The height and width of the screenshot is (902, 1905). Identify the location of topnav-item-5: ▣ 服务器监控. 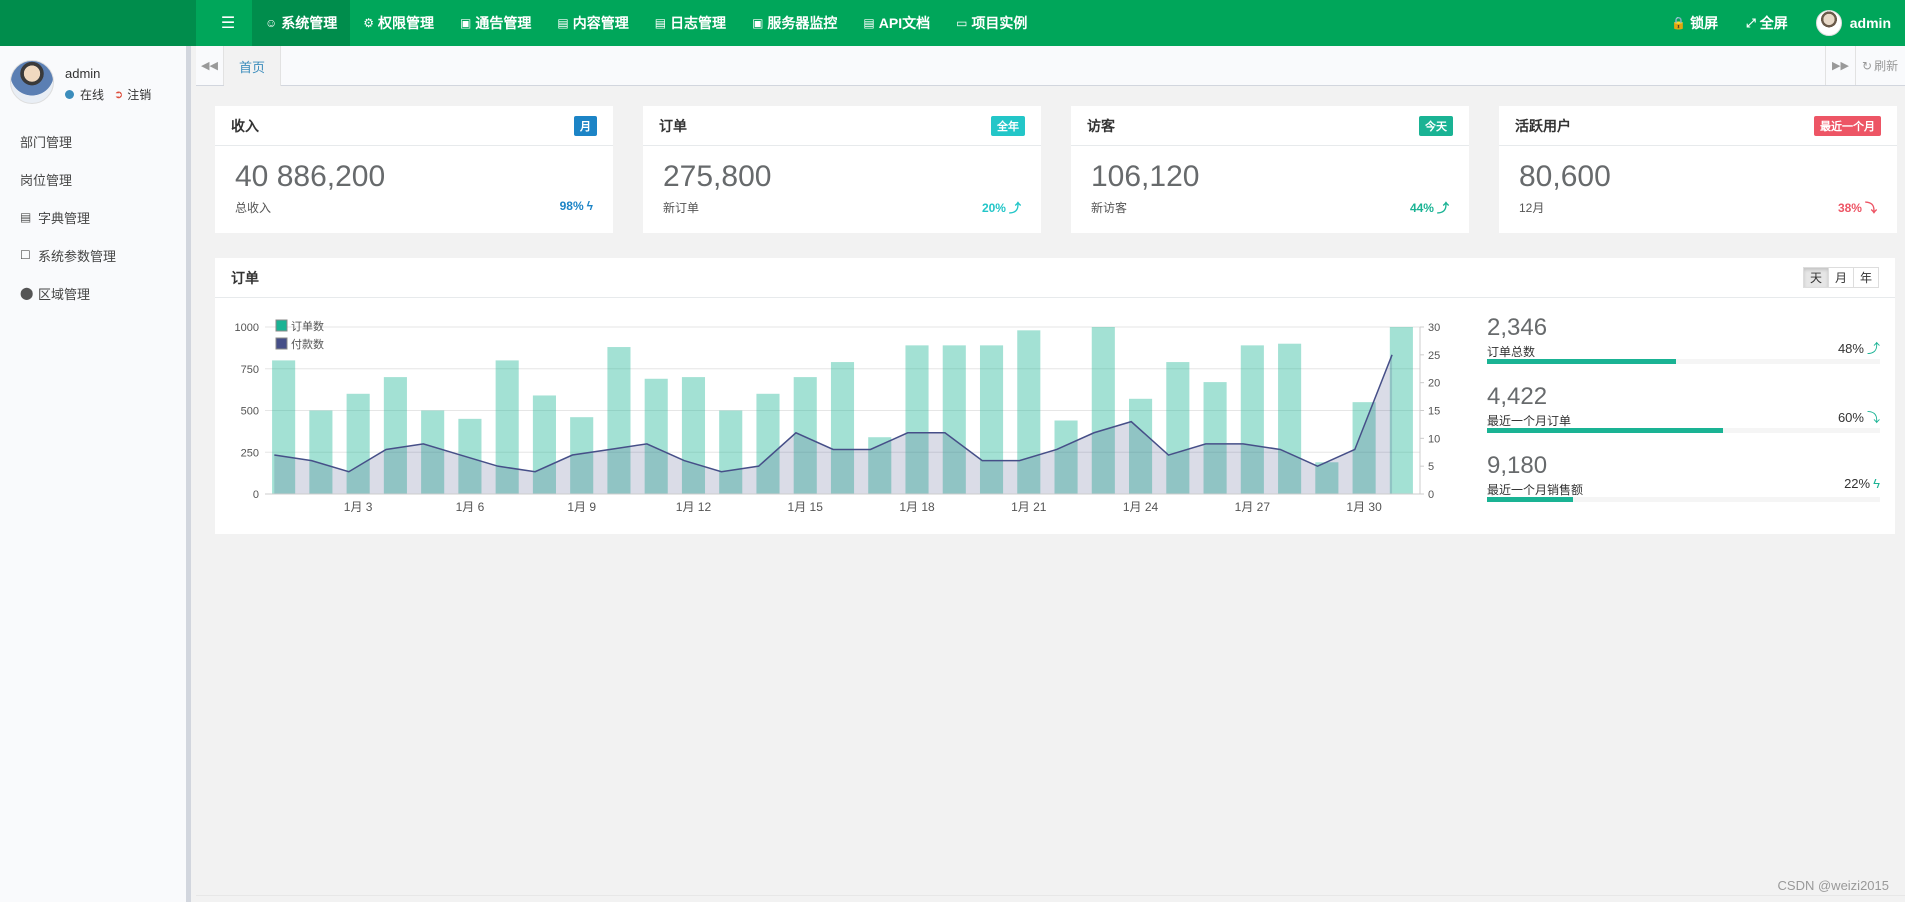
(794, 23).